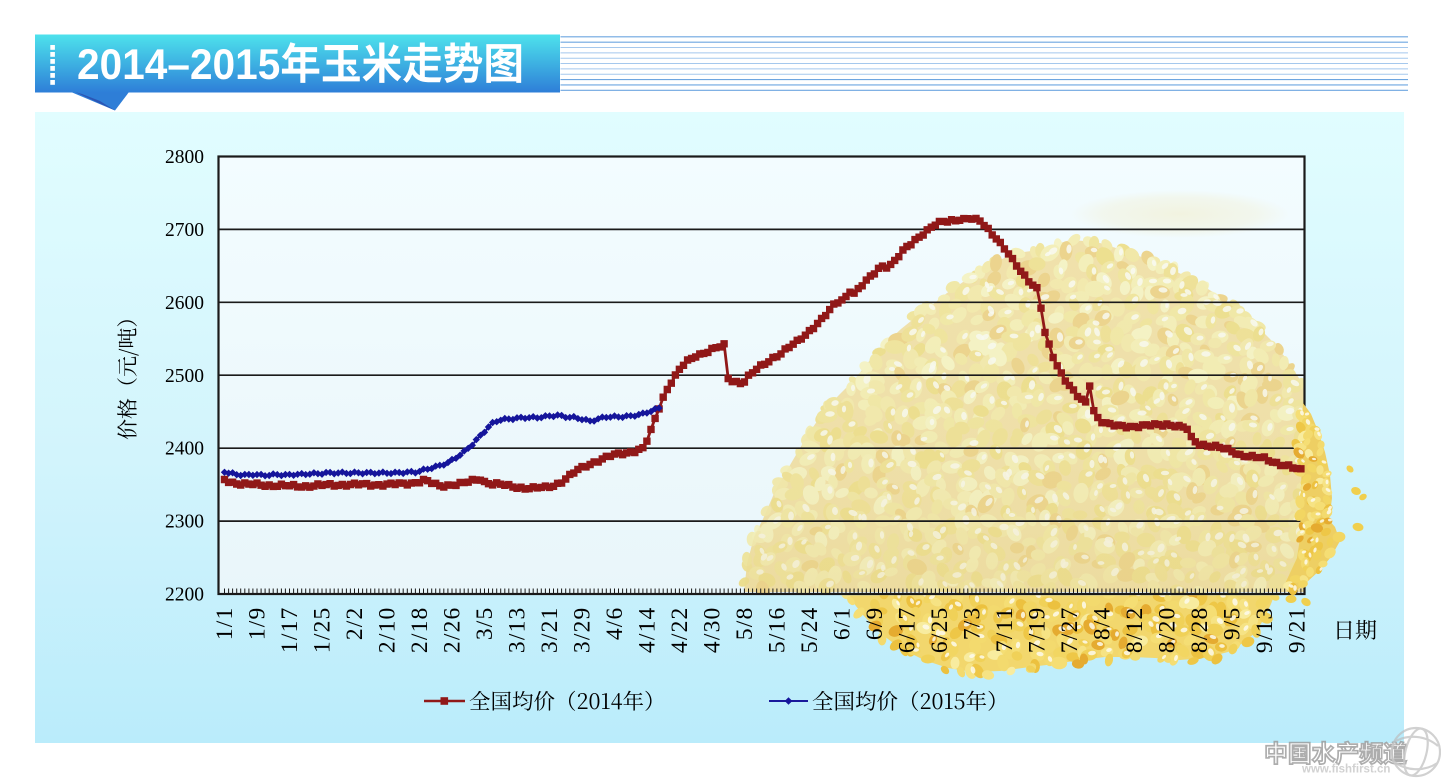 This screenshot has height=780, width=1441. Describe the element at coordinates (647, 630) in the screenshot. I see `svg-text: 4/14` at that location.